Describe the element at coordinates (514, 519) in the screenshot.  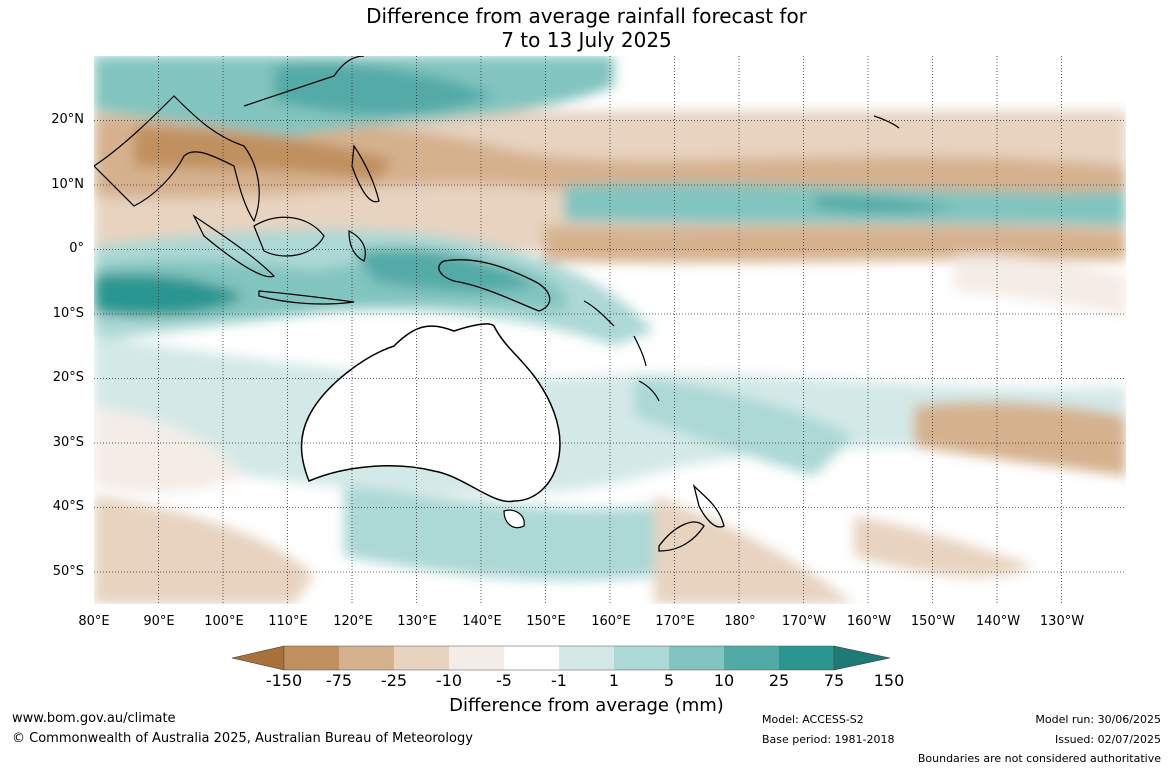
I see `tasmania` at that location.